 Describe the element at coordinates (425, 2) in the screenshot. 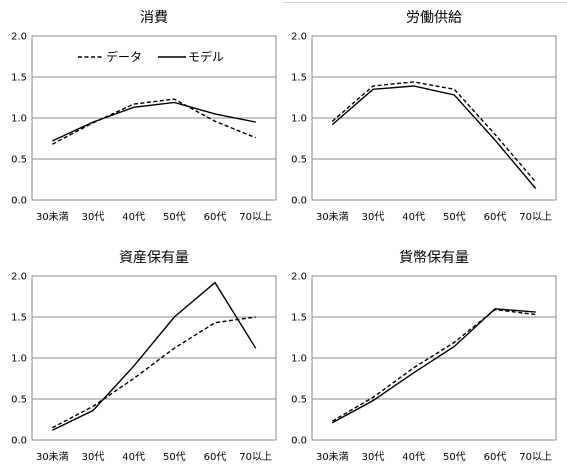

I see `panel-divider-top` at that location.